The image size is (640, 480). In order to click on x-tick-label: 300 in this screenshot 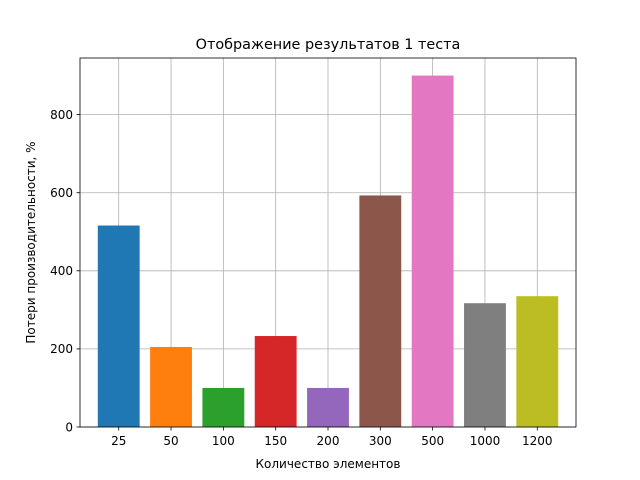, I will do `click(380, 441)`.